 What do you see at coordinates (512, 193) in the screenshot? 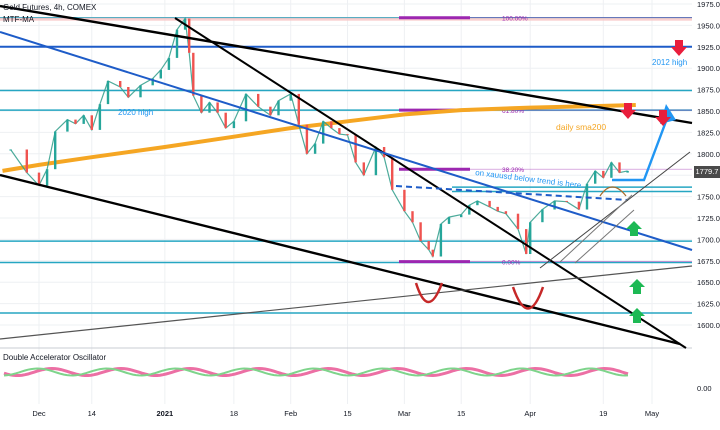
I see `blue-dashed-trend` at bounding box center [512, 193].